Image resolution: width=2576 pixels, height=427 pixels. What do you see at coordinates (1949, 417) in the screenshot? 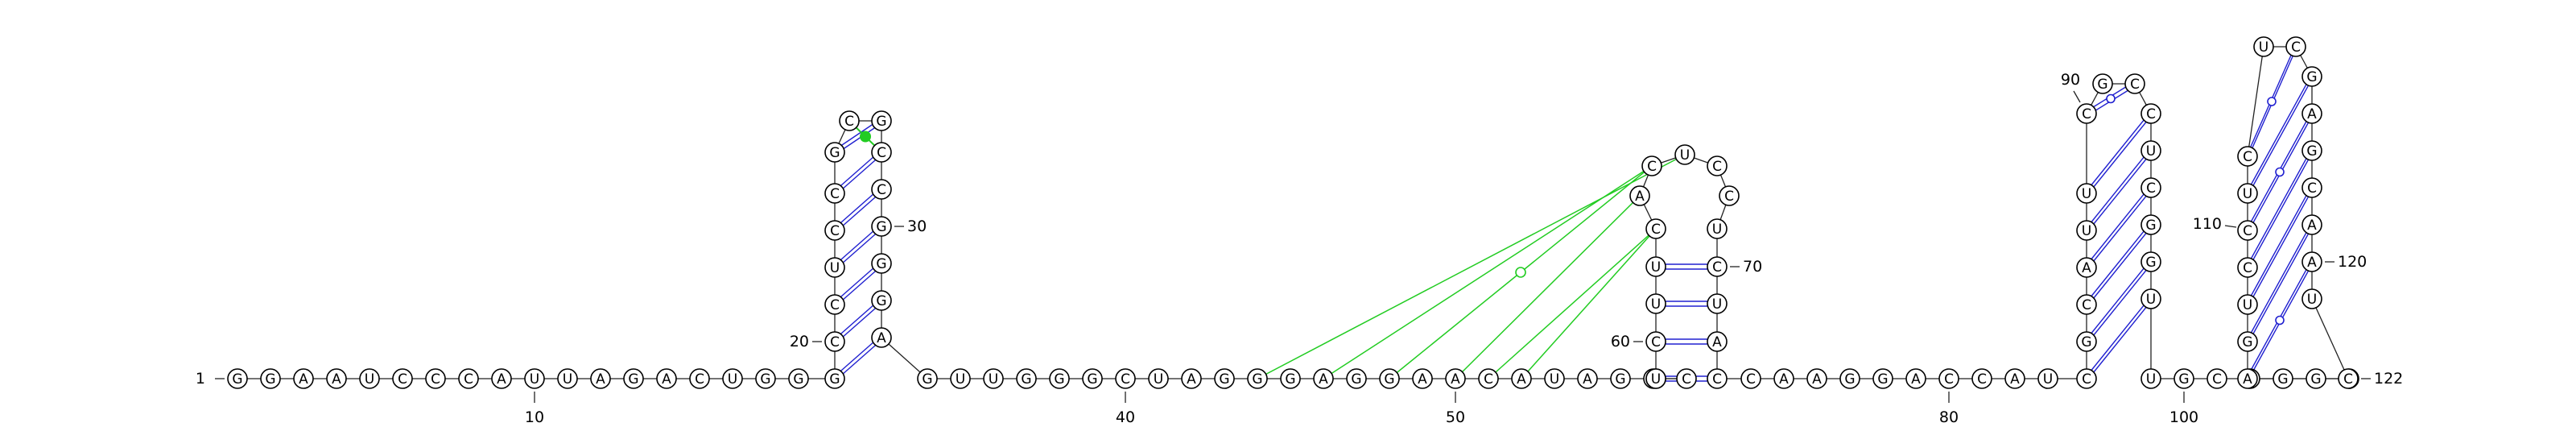
I see `nucleotide-number-label: 80` at bounding box center [1949, 417].